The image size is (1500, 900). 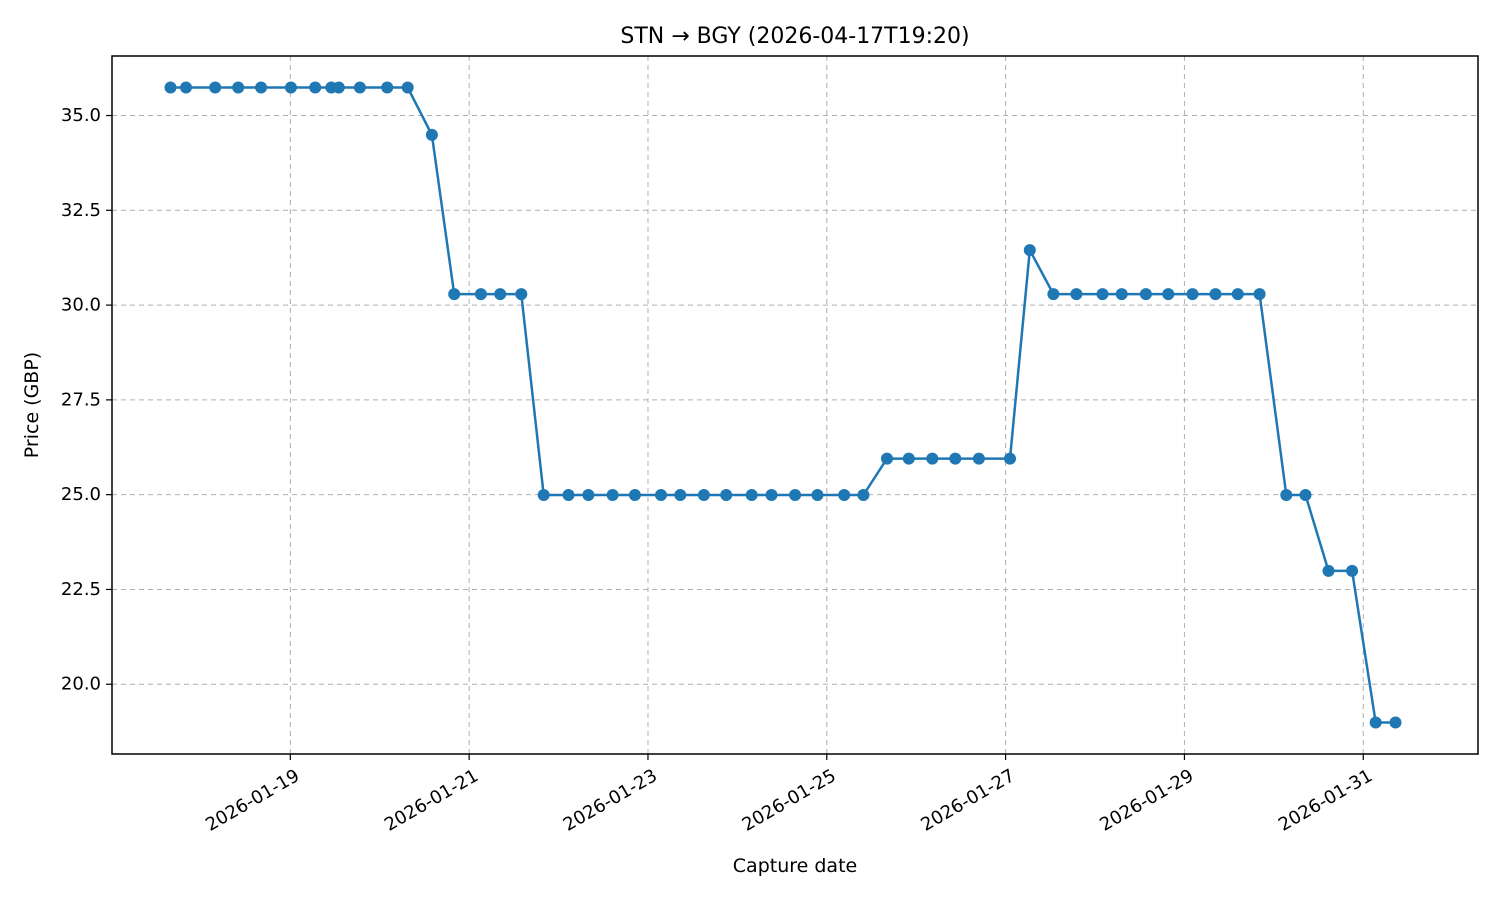 I want to click on y-tick-label: 27.5, so click(x=81, y=399).